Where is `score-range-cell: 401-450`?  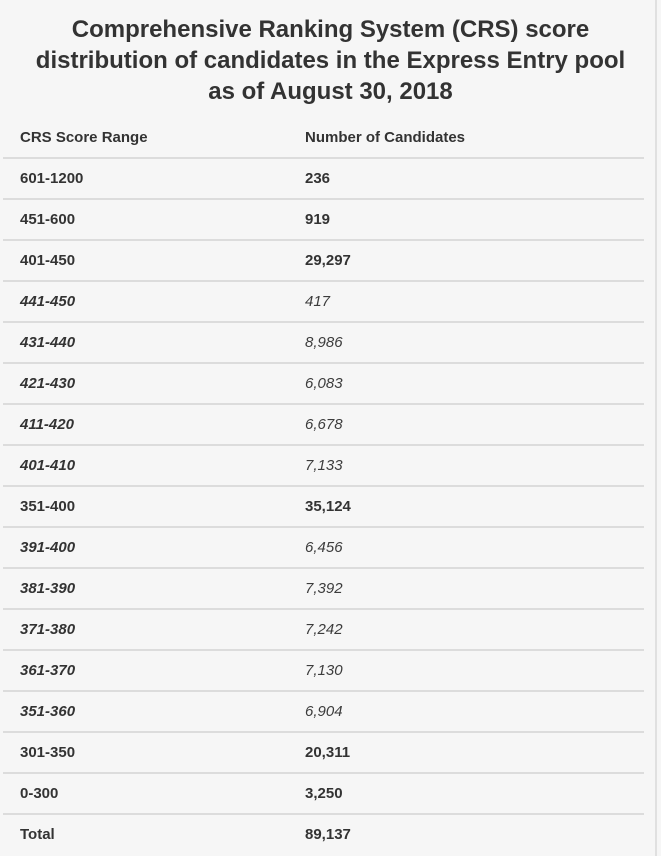
score-range-cell: 401-450 is located at coordinates (154, 260).